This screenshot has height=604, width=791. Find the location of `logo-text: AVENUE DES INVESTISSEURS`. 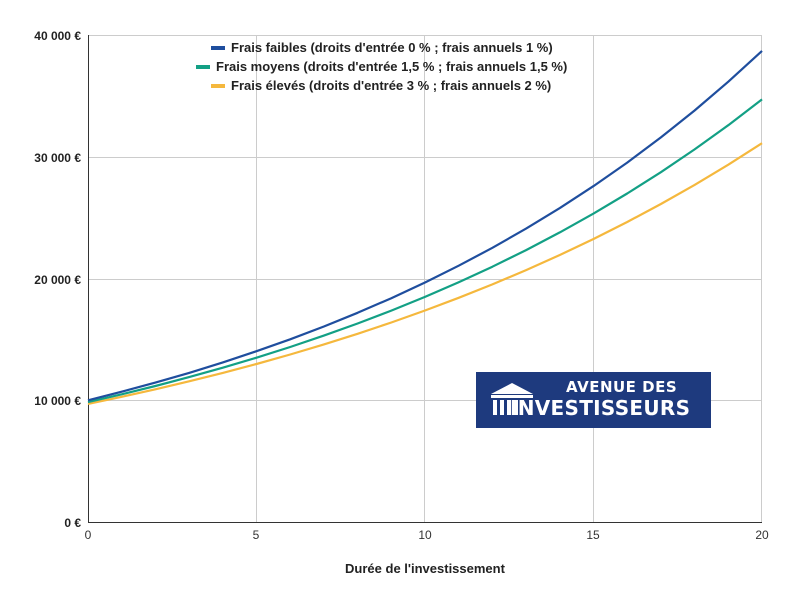

logo-text: AVENUE DES INVESTISSEURS is located at coordinates (600, 399).